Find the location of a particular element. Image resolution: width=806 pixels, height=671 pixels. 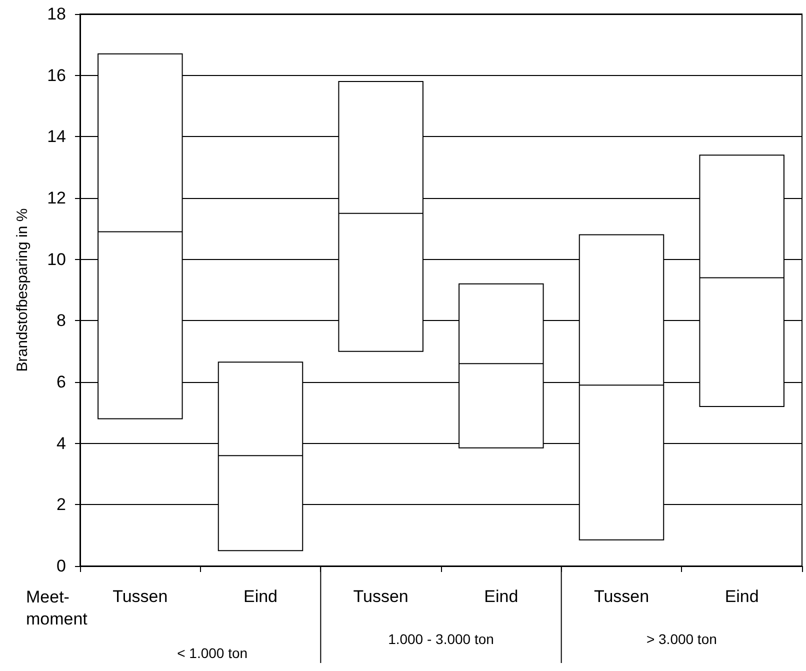

text: > 3.000 ton is located at coordinates (681, 639).